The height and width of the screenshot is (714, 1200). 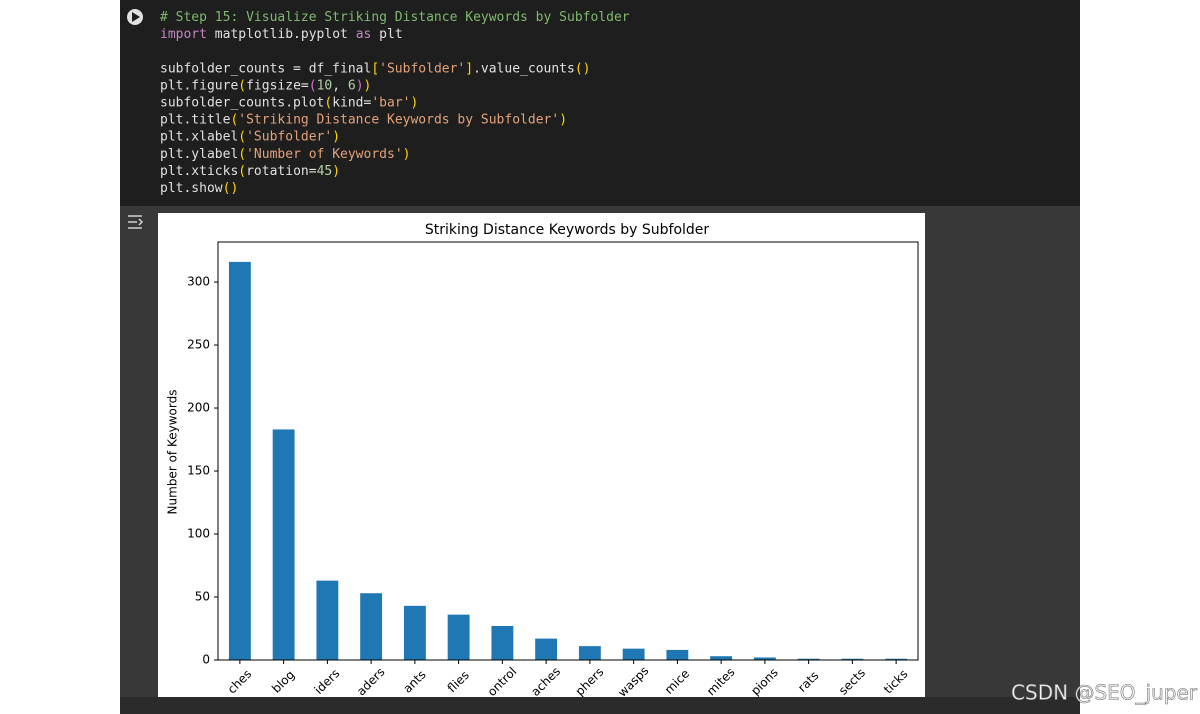 What do you see at coordinates (567, 230) in the screenshot?
I see `chart-title: Striking Distance Keywords by Subfolder` at bounding box center [567, 230].